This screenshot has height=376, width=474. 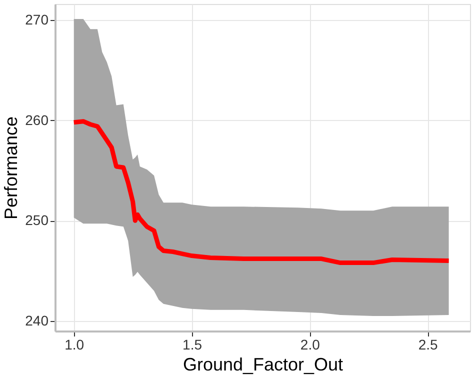 What do you see at coordinates (11, 168) in the screenshot?
I see `y-axis-title: Performance` at bounding box center [11, 168].